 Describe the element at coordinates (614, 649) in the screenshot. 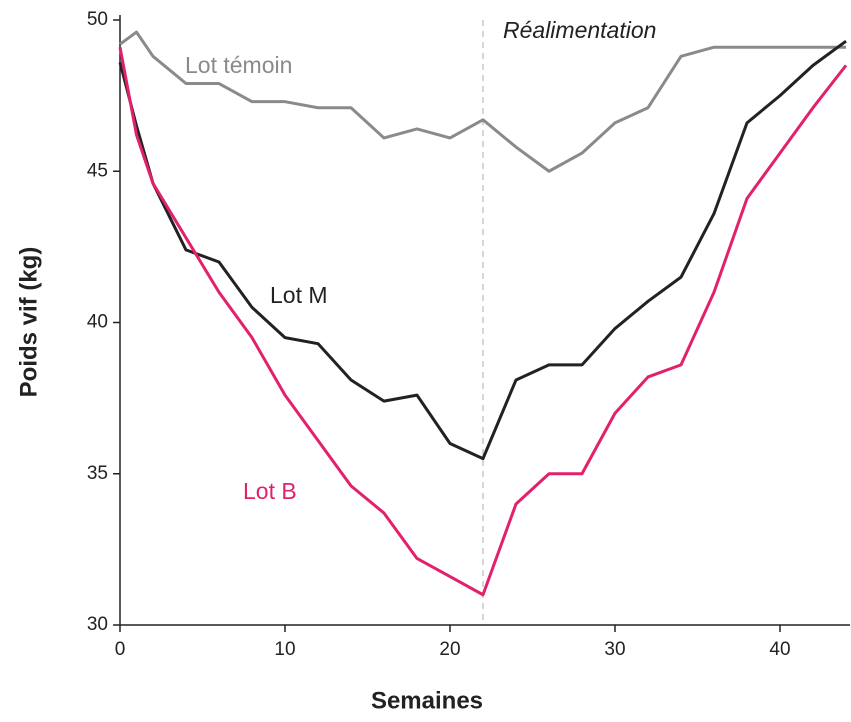

I see `x-tick-label: 30` at that location.